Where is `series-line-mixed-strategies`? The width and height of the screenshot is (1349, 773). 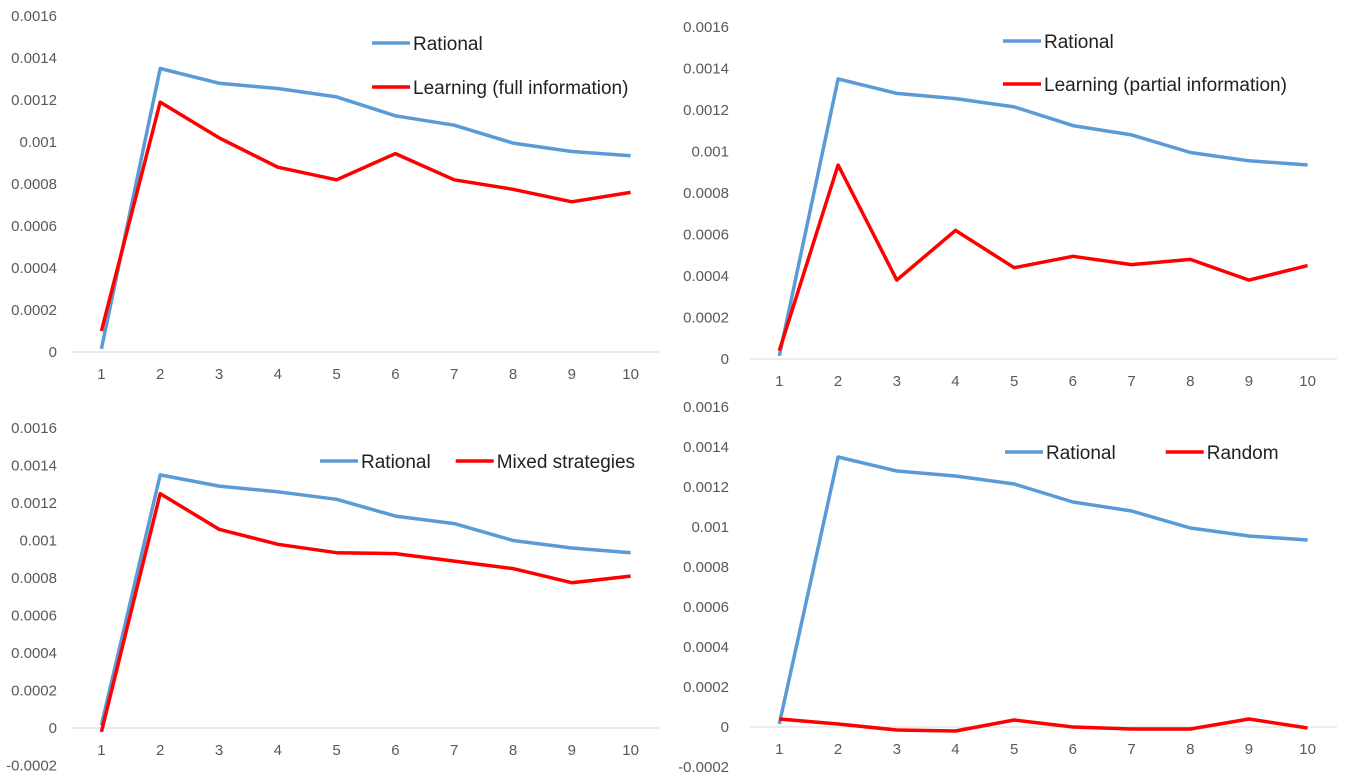
series-line-mixed-strategies is located at coordinates (365, 612).